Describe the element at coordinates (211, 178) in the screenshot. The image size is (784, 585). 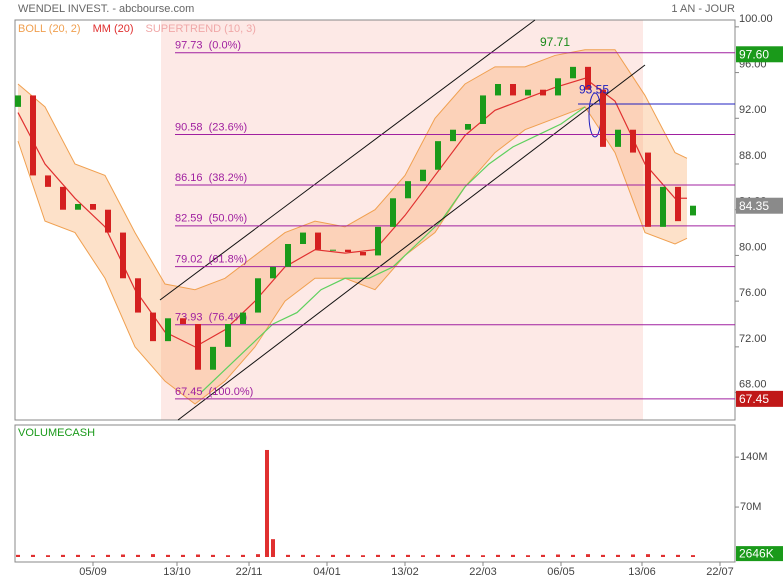
I see `fib-label: 86.16 (38.2%)` at that location.